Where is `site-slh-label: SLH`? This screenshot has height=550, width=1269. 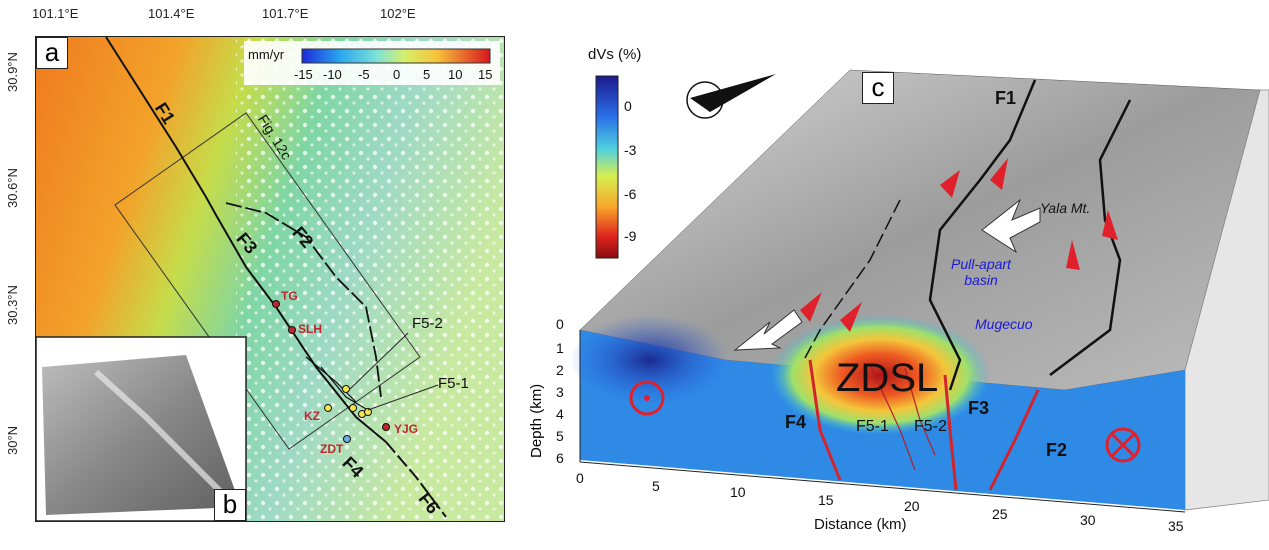
site-slh-label: SLH is located at coordinates (310, 329).